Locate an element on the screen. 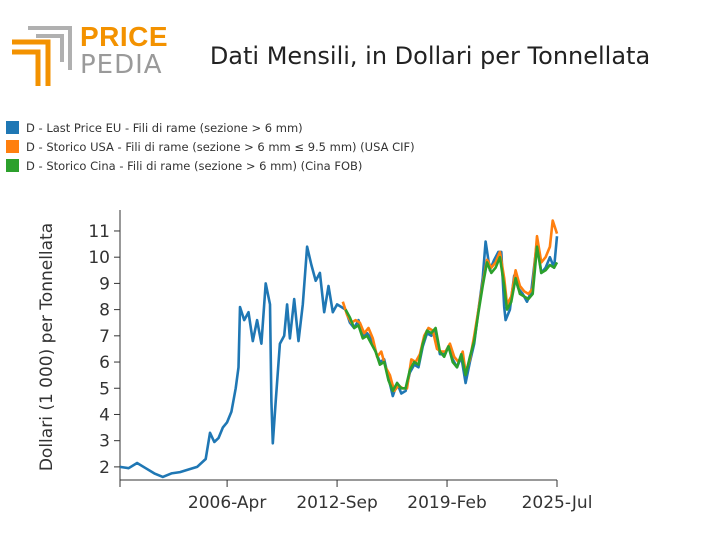 Image resolution: width=712 pixels, height=555 pixels. y-tick-label: 6 is located at coordinates (104, 363).